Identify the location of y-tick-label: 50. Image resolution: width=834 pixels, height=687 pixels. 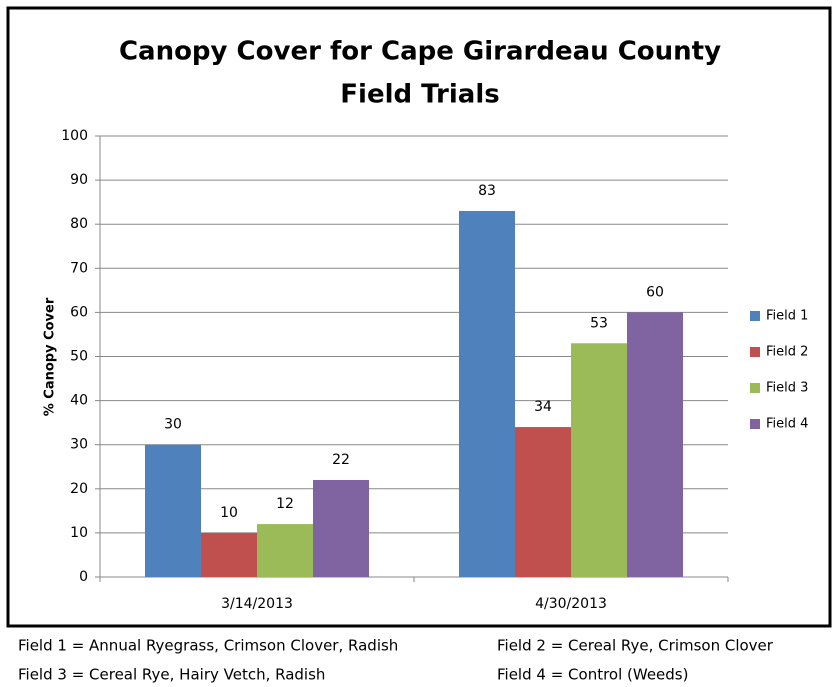
(79, 357).